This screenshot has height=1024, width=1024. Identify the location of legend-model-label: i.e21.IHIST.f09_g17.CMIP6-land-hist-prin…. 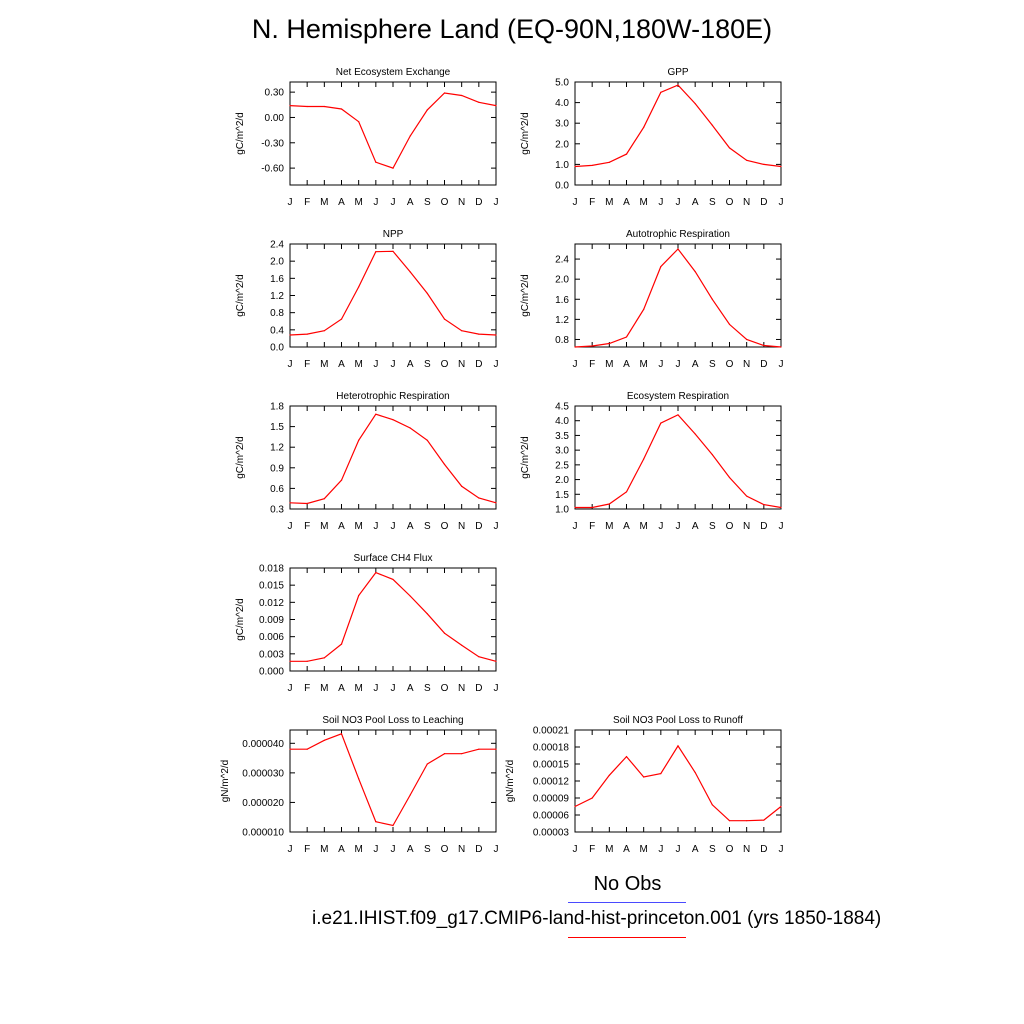
(597, 918).